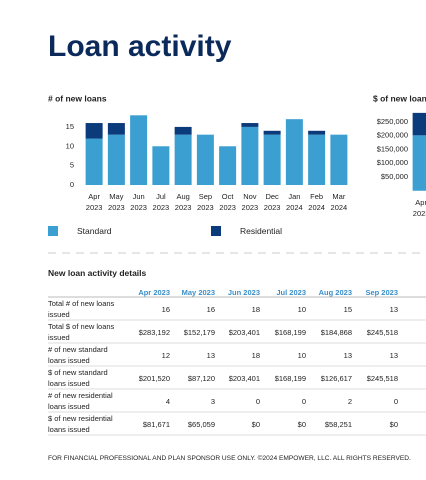 Image resolution: width=426 pixels, height=480 pixels. Describe the element at coordinates (72, 165) in the screenshot. I see `y-tick-label: 5` at that location.